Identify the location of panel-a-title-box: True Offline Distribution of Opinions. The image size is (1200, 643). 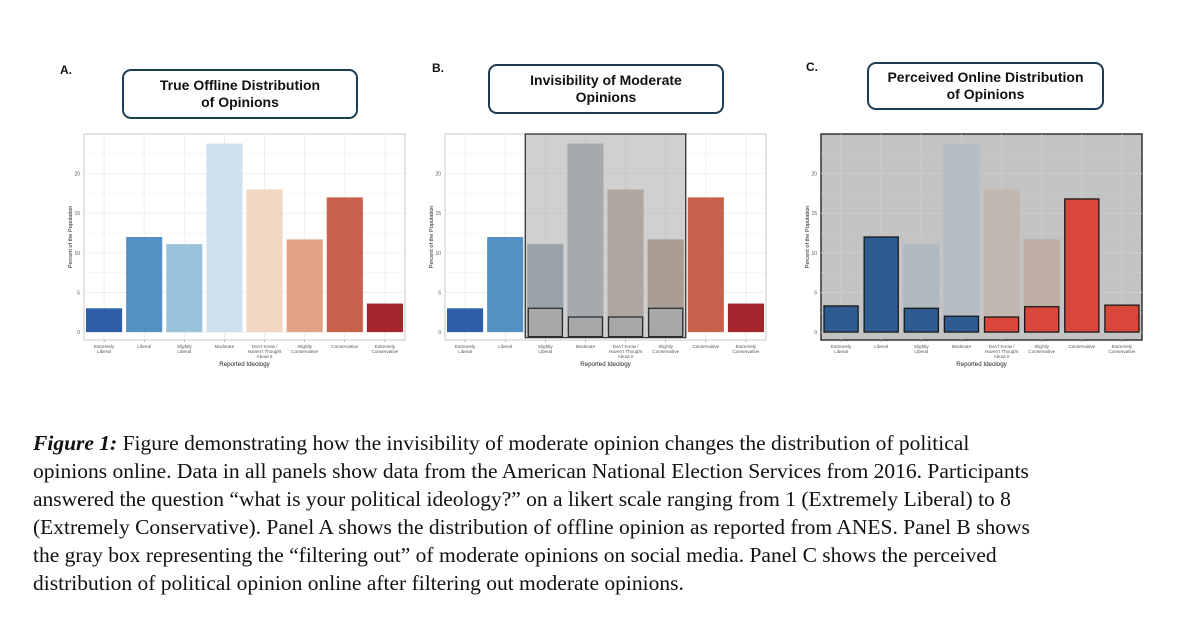
(240, 94).